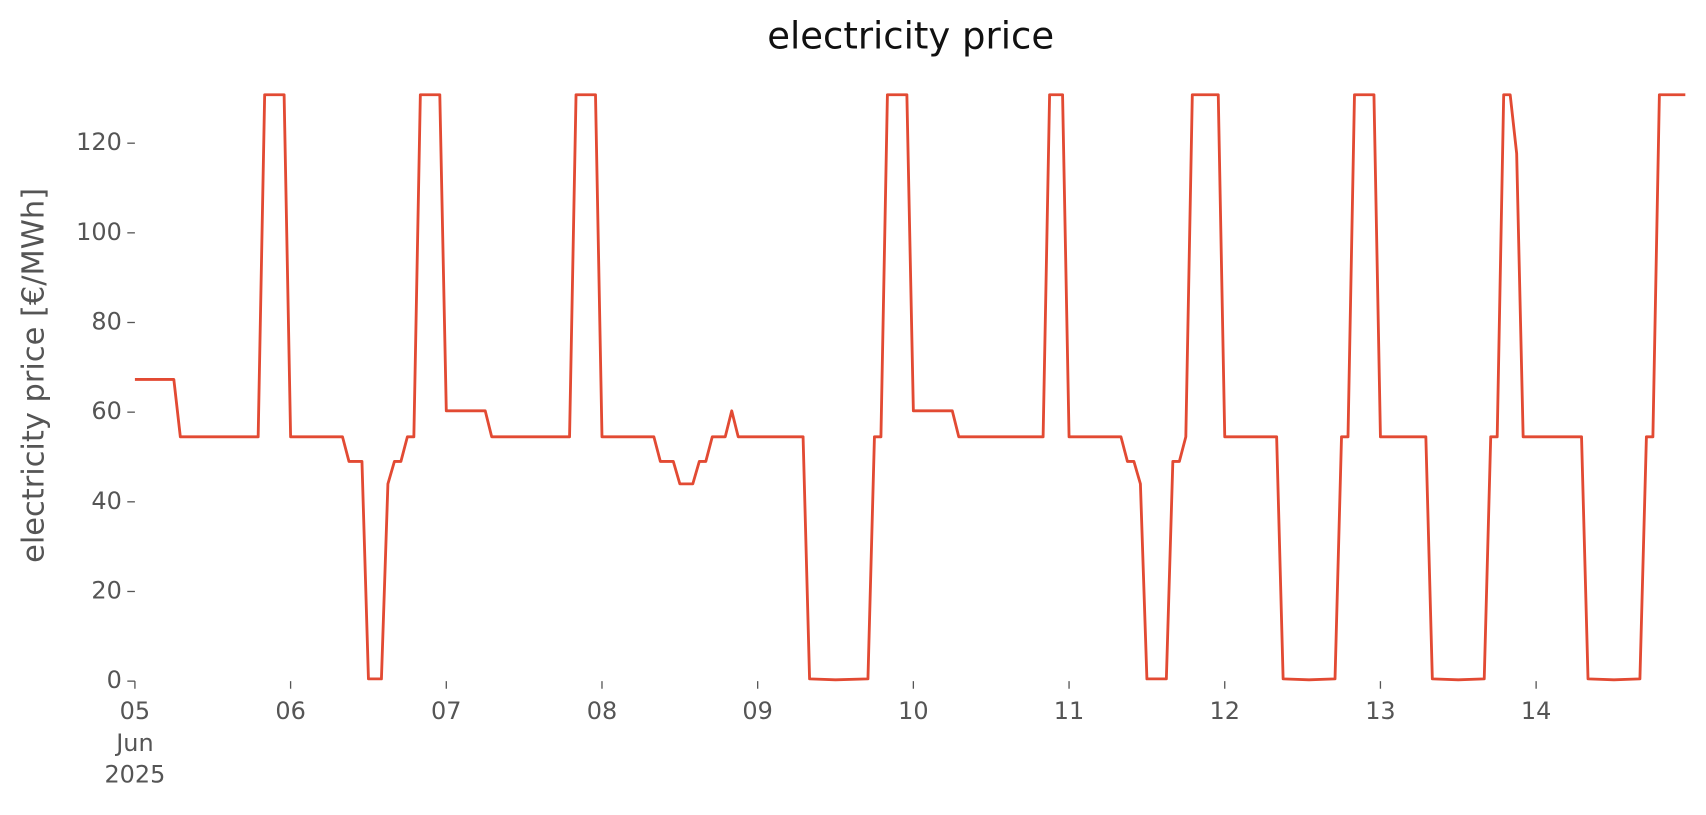 The image size is (1706, 815). Describe the element at coordinates (106, 411) in the screenshot. I see `y-tick-label: 60` at that location.